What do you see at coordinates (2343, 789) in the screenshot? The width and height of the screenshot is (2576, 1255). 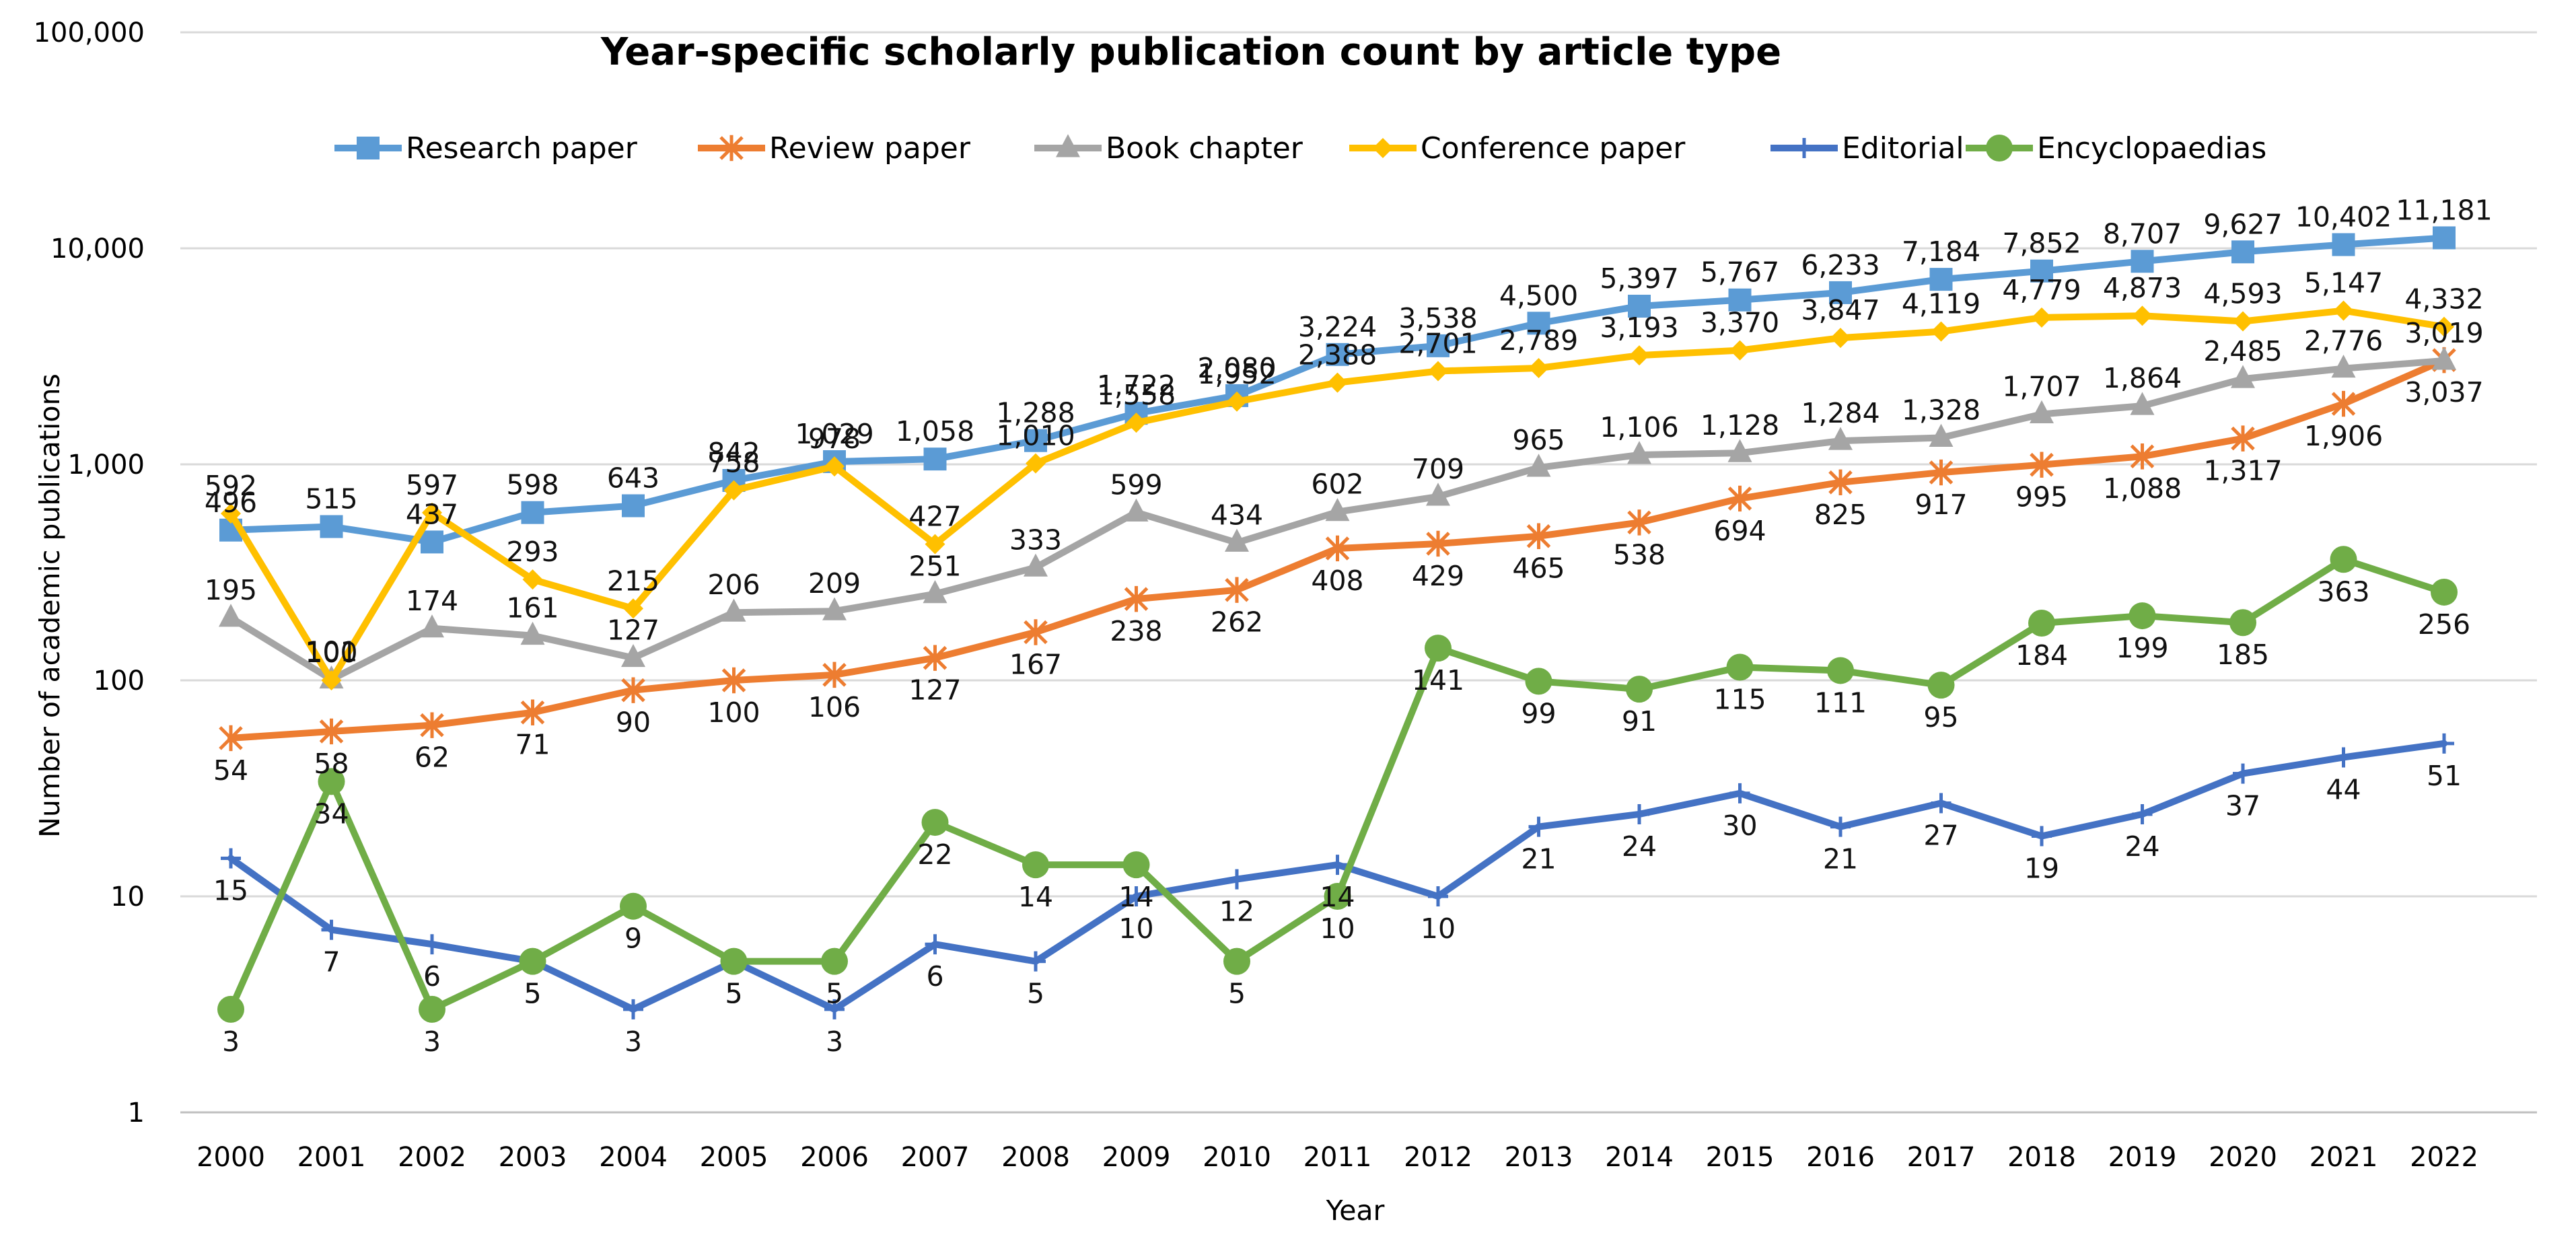 I see `data-label: 44` at bounding box center [2343, 789].